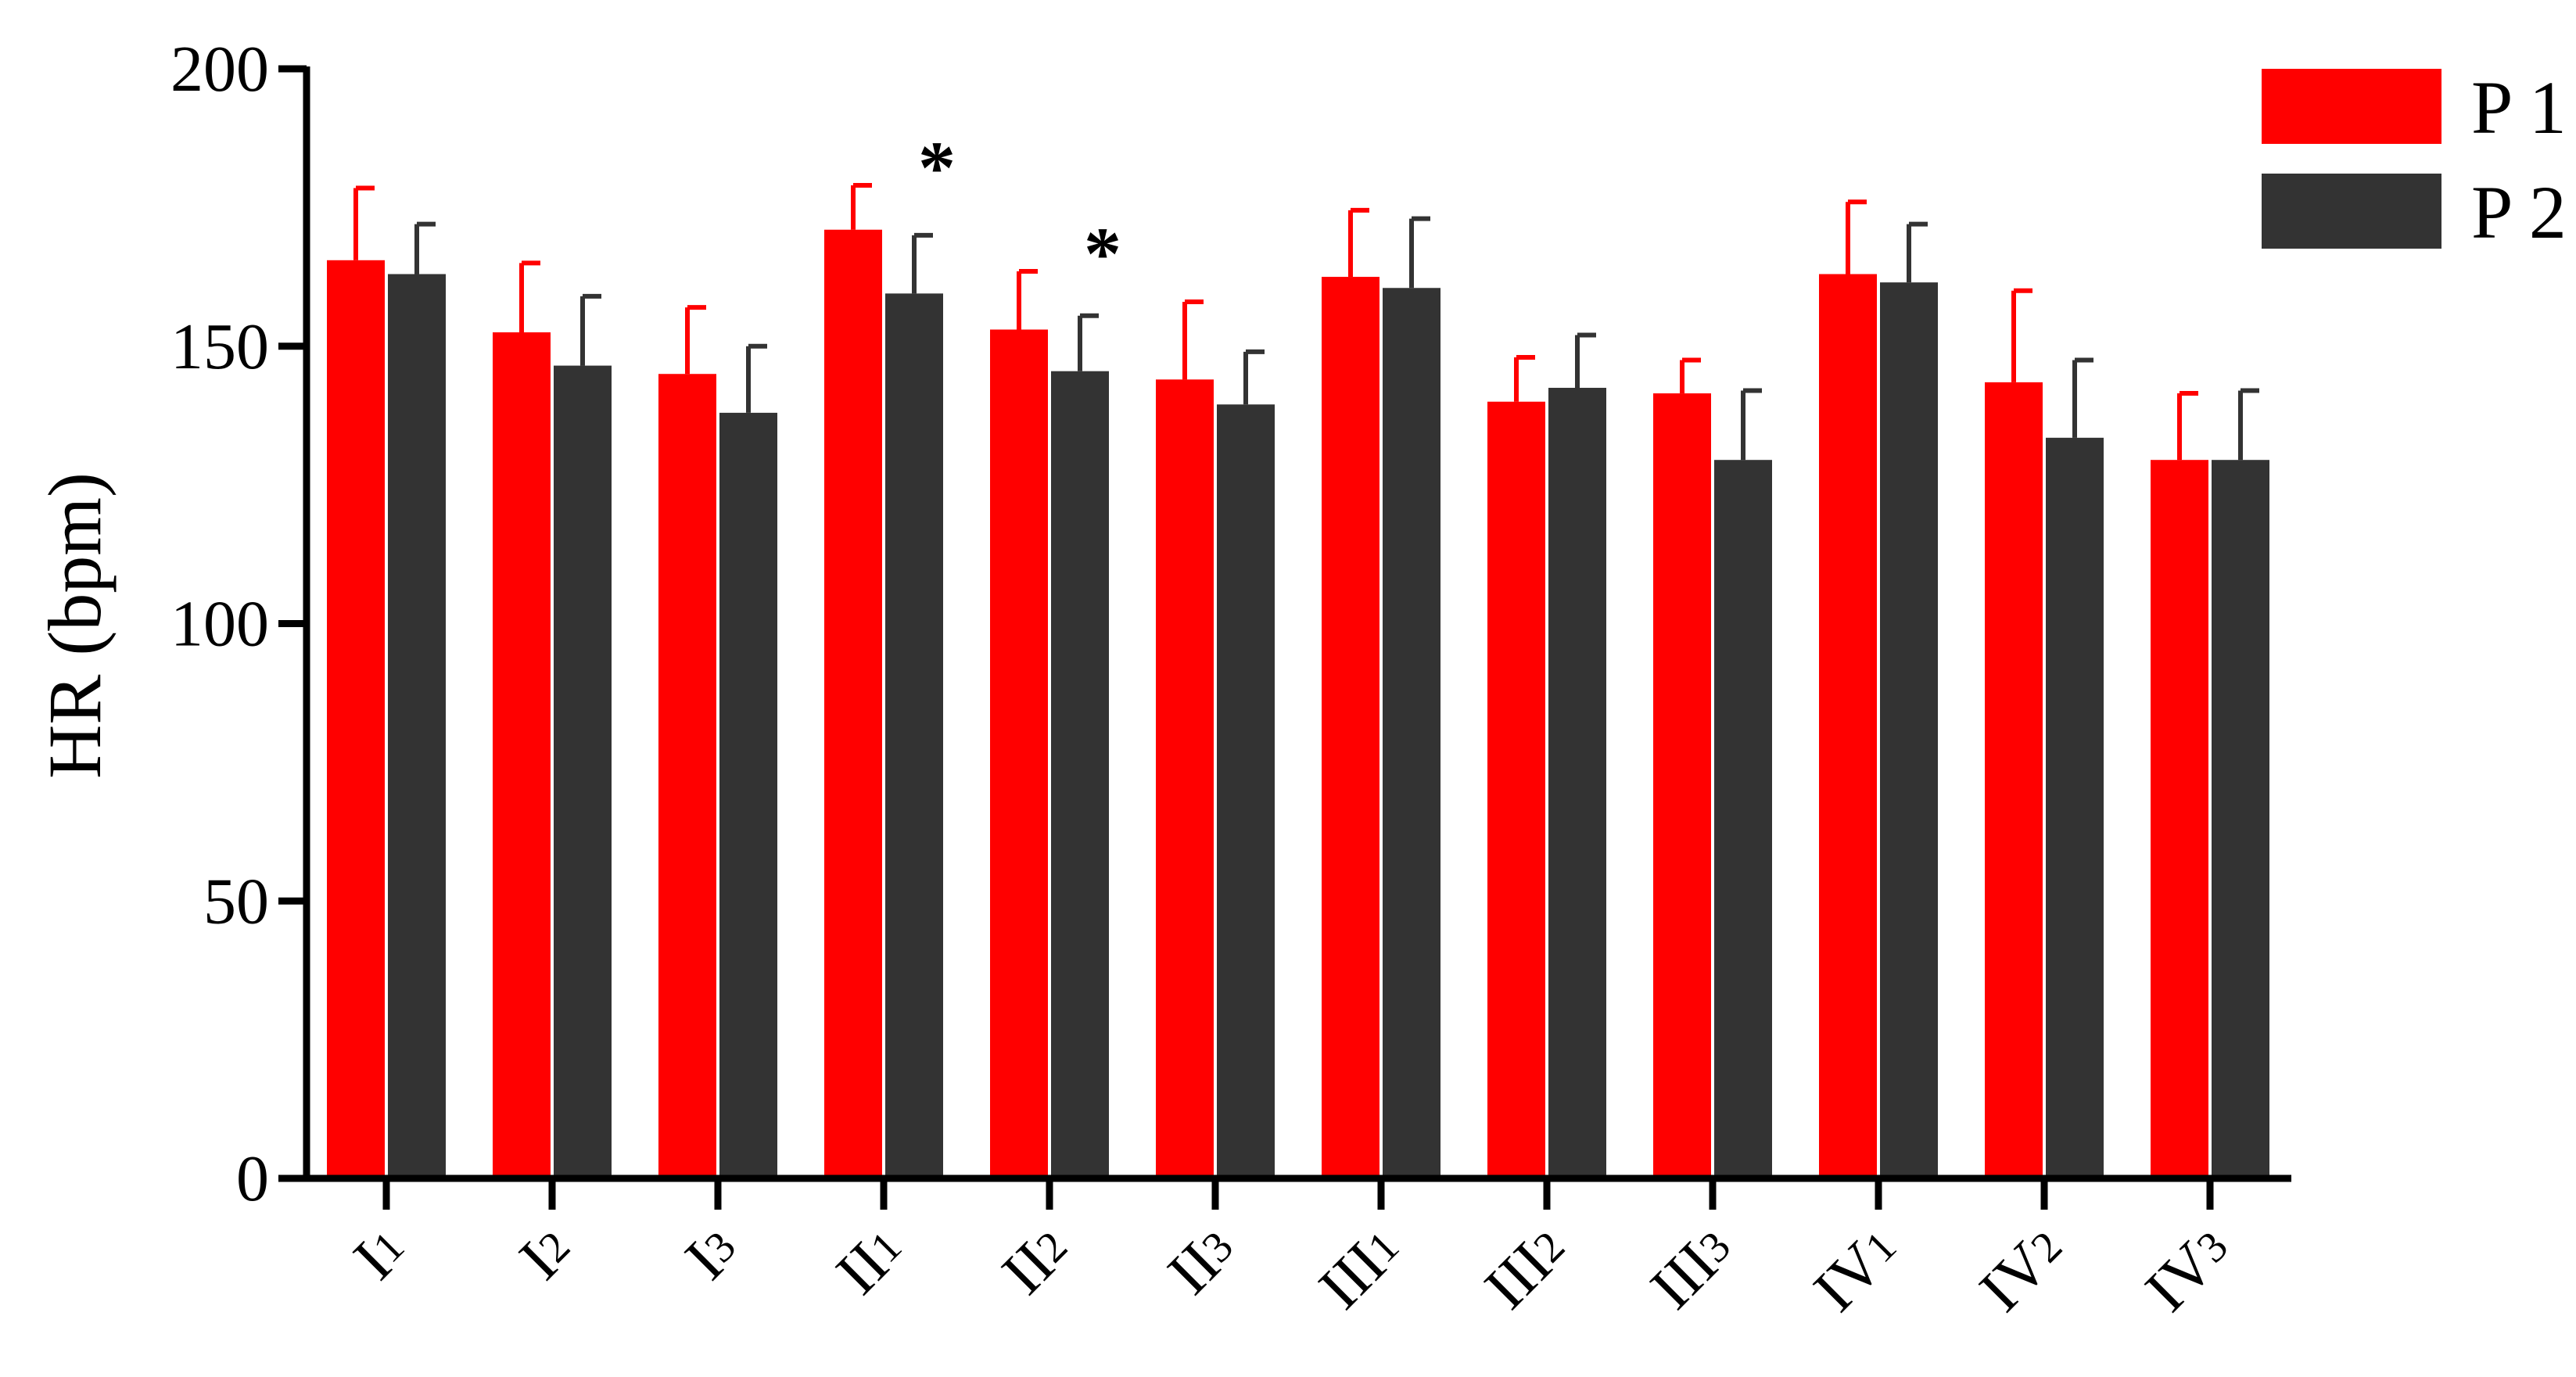  Describe the element at coordinates (1036, 1261) in the screenshot. I see `x-tick-label-5: II2` at that location.